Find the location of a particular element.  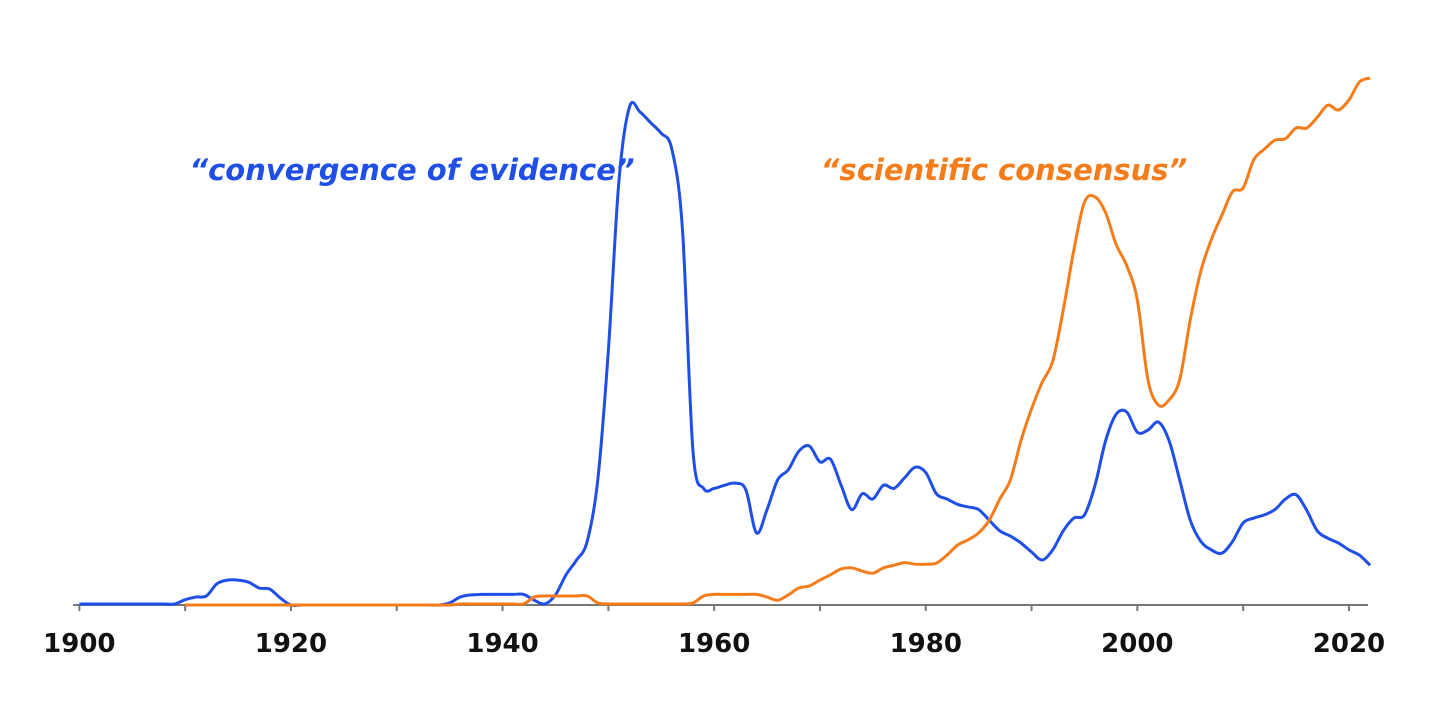

x-tick-label: 1940 is located at coordinates (502, 644).